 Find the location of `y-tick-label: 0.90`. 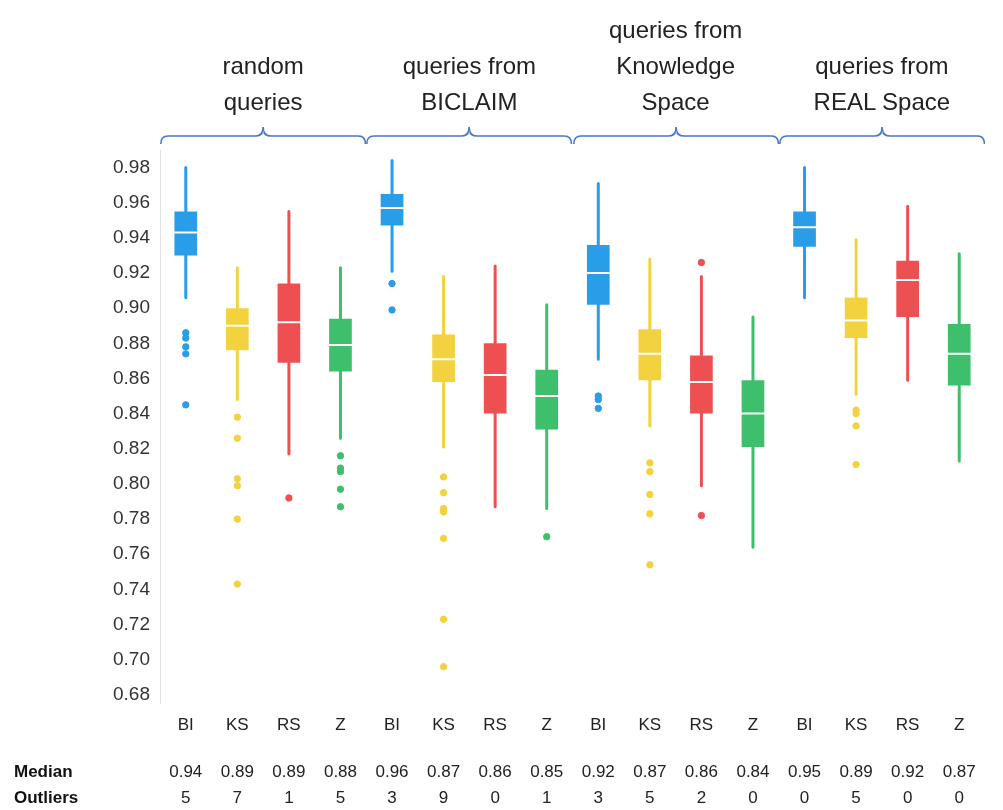

y-tick-label: 0.90 is located at coordinates (131, 307).